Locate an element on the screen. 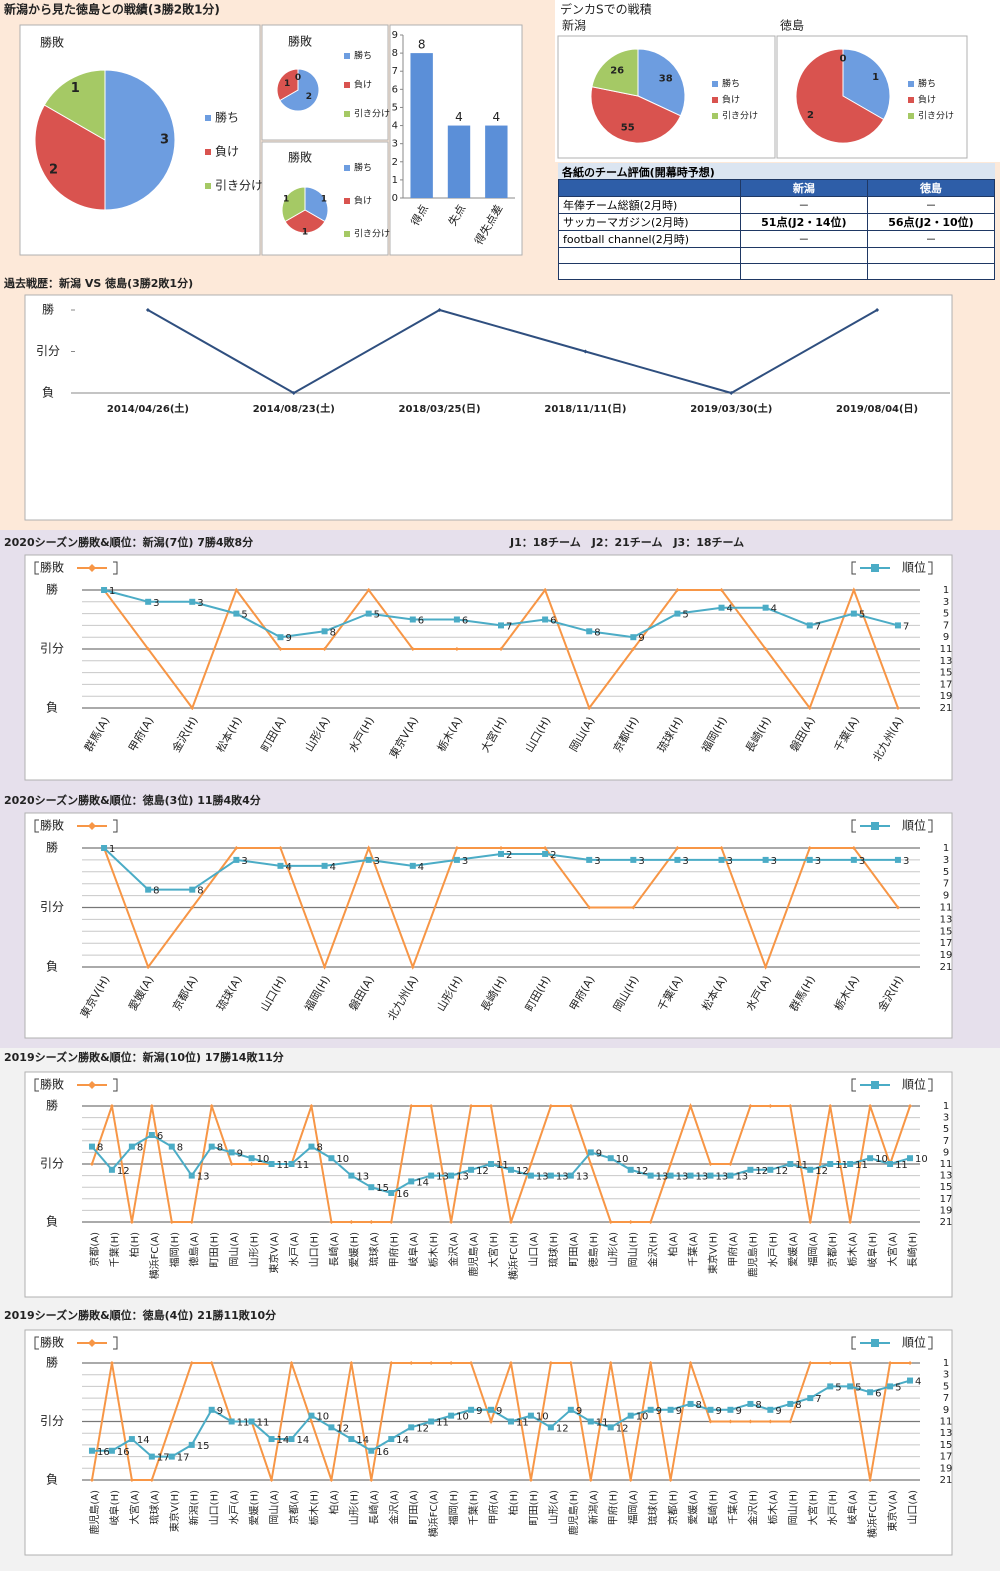 The height and width of the screenshot is (1571, 1000). y-tick-label: 引分 is located at coordinates (52, 649).